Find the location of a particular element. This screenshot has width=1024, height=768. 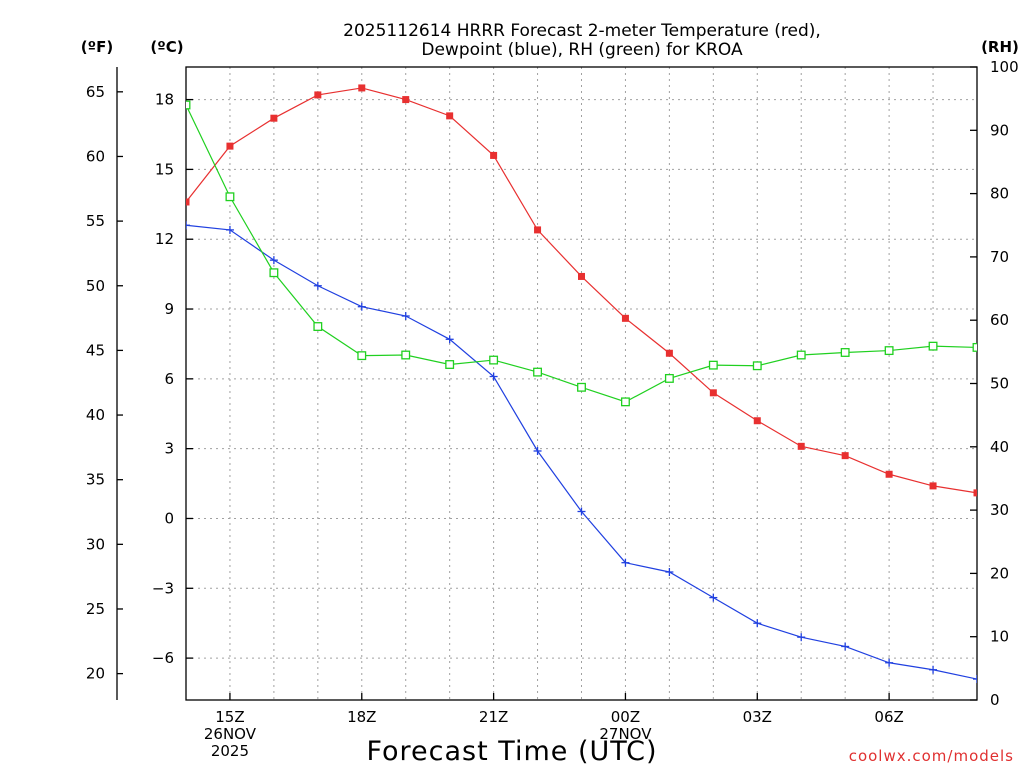

fahrenheit-tick-label: 30 is located at coordinates (95, 544).